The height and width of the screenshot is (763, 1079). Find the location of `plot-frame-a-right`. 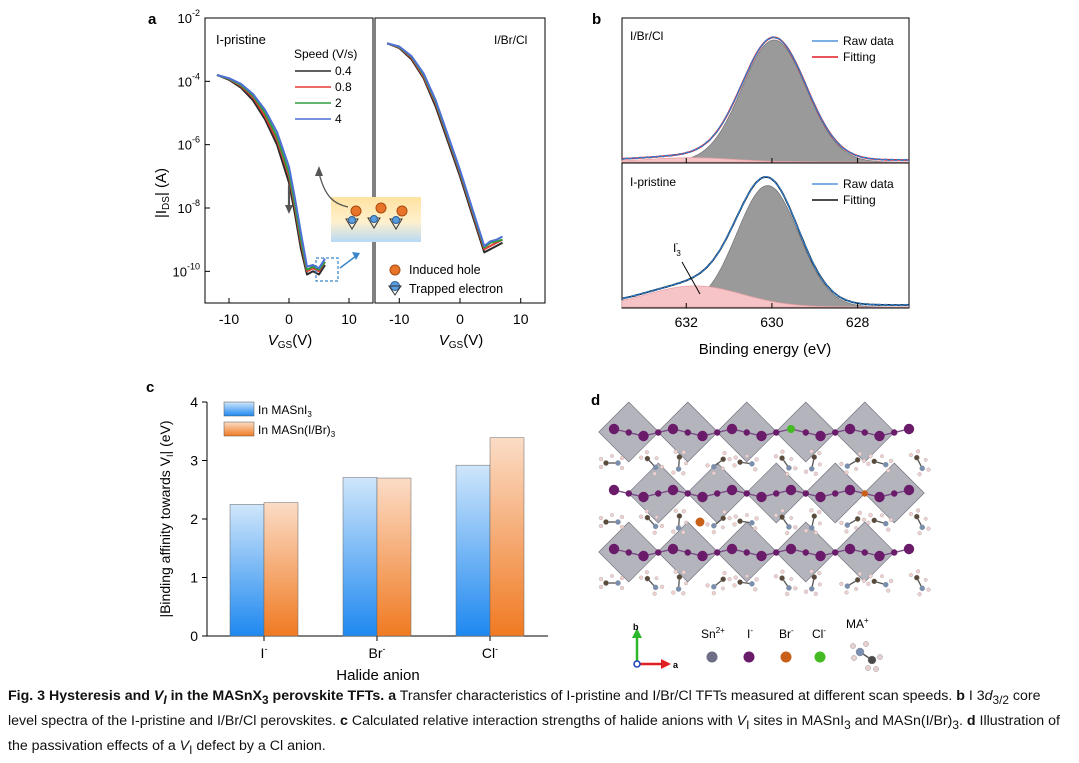

plot-frame-a-right is located at coordinates (460, 160).